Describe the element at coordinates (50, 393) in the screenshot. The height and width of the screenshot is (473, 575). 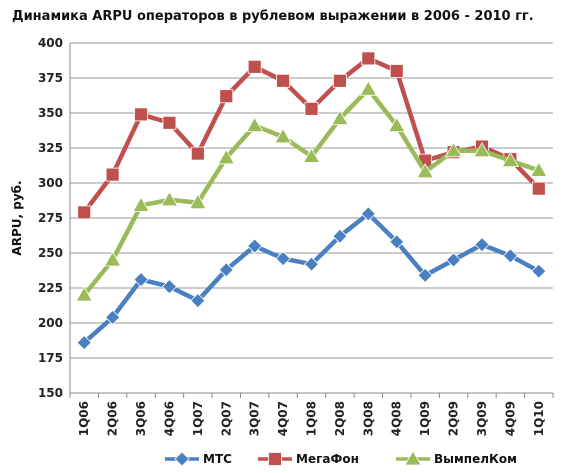
I see `y-tick-label: 150` at that location.